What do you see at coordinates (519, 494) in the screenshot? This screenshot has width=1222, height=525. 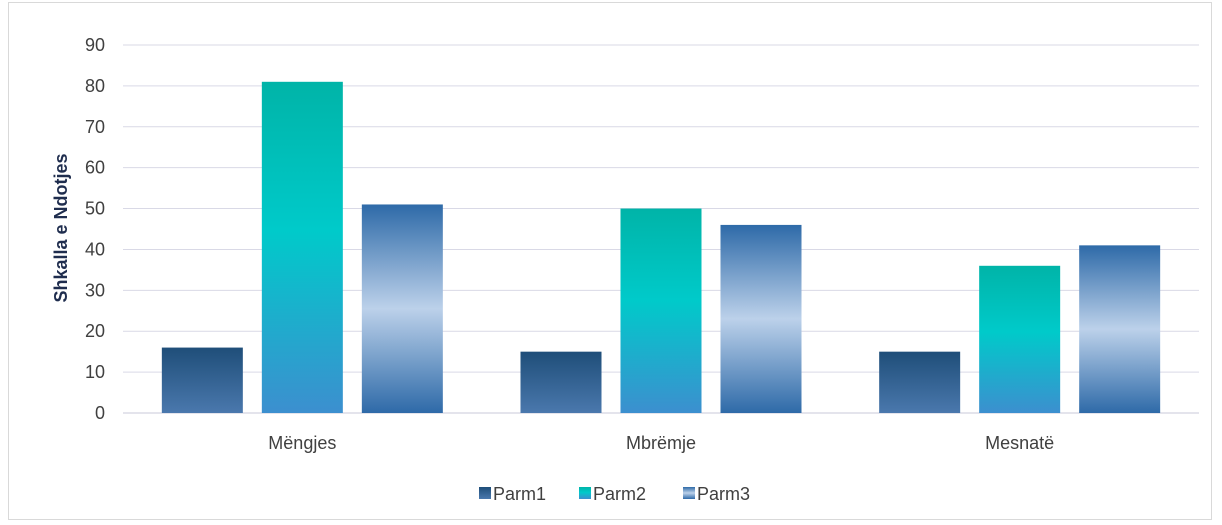 I see `legend-label: Parm1` at bounding box center [519, 494].